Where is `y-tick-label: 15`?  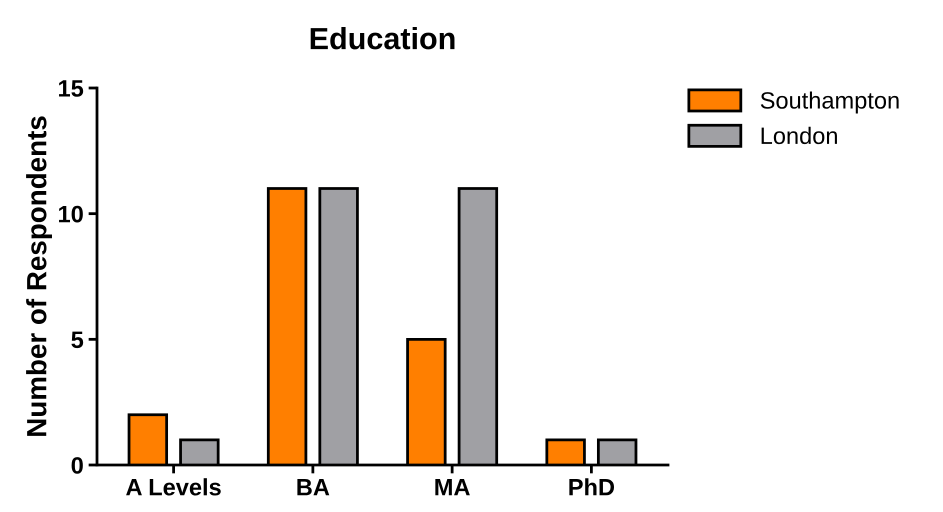
y-tick-label: 15 is located at coordinates (71, 88).